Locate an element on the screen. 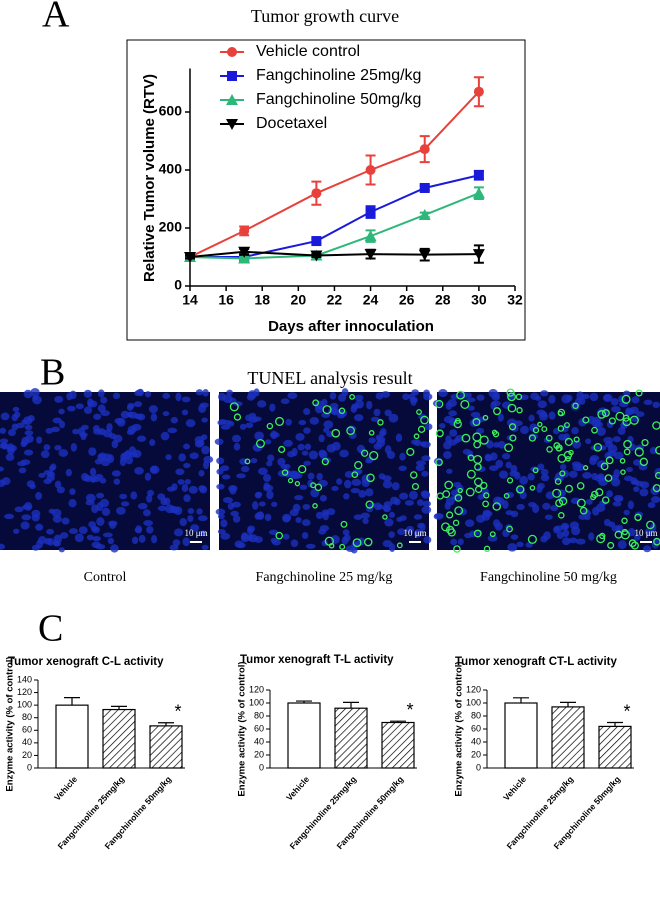  chart-title: Tumor xenograft CT-L activity is located at coordinates (536, 662).